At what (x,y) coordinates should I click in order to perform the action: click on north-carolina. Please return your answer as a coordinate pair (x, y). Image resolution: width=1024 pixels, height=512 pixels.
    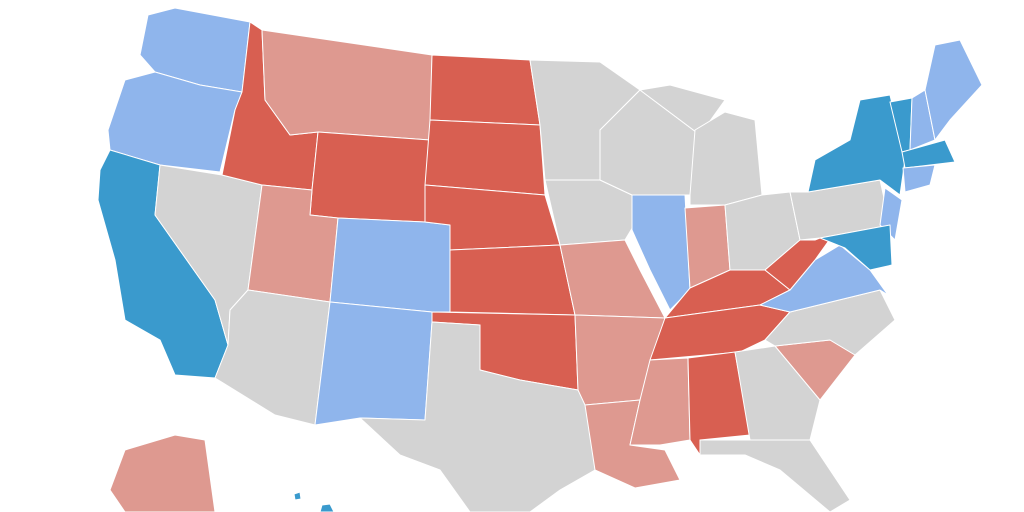
    Looking at the image, I should click on (830, 322).